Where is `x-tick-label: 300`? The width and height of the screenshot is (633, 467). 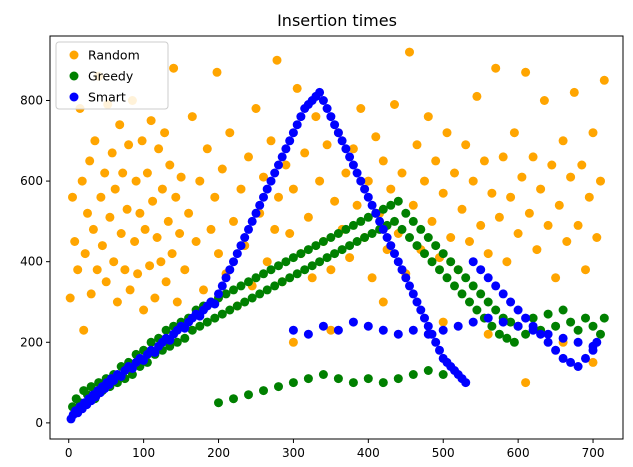 x-tick-label: 300 is located at coordinates (293, 453).